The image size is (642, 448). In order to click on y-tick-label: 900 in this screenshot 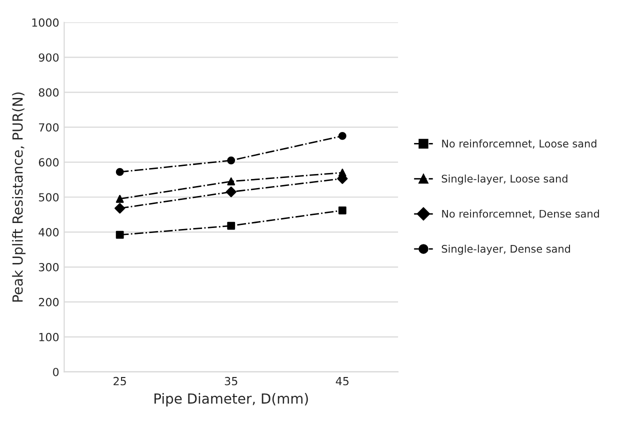, I will do `click(48, 57)`.